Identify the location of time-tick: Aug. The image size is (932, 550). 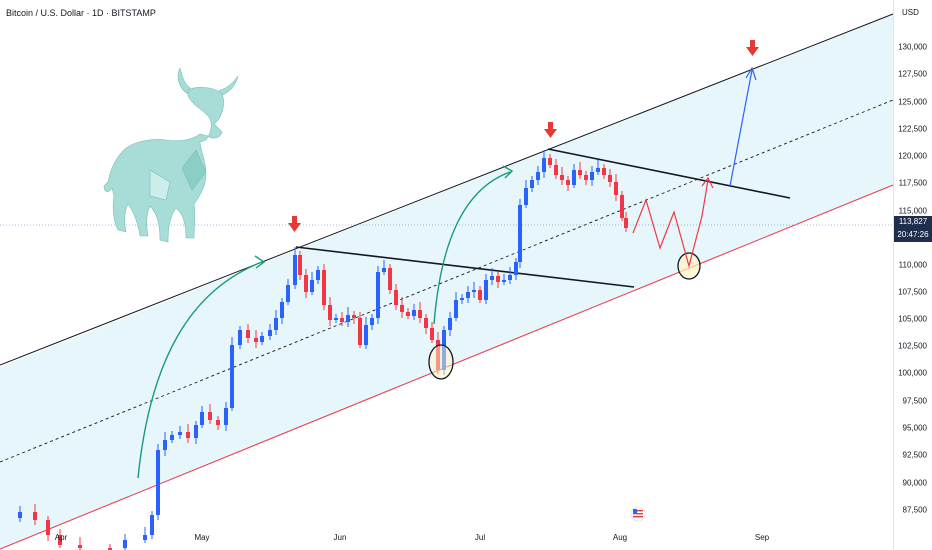
(620, 537).